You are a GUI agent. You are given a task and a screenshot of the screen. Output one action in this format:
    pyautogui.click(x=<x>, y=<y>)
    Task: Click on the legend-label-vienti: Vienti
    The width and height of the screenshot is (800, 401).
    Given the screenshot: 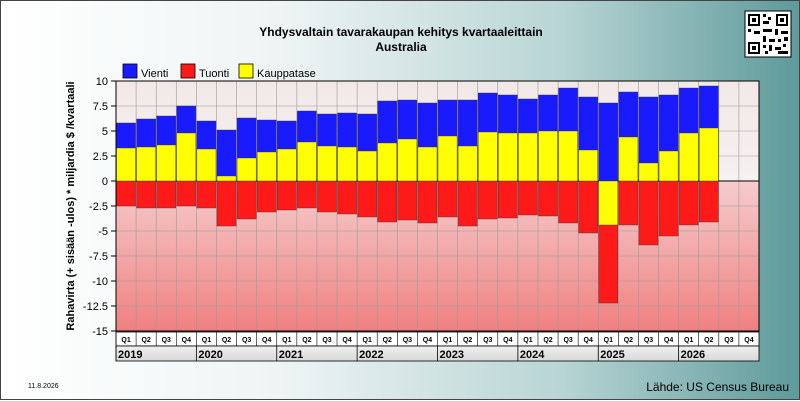 What is the action you would take?
    pyautogui.click(x=154, y=74)
    